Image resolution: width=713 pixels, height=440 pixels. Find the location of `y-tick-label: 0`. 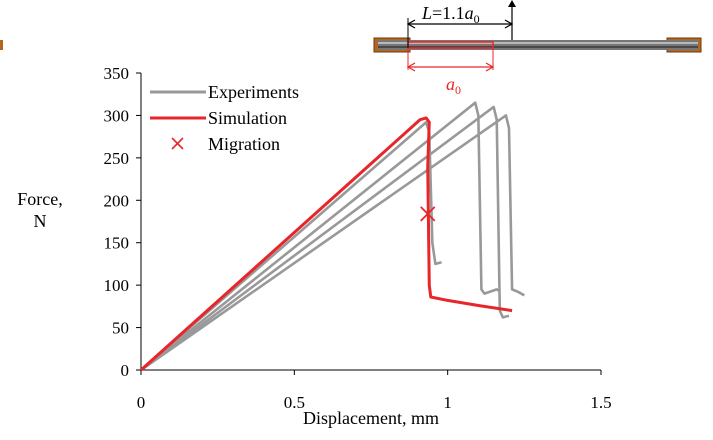

y-tick-label: 0 is located at coordinates (125, 370).